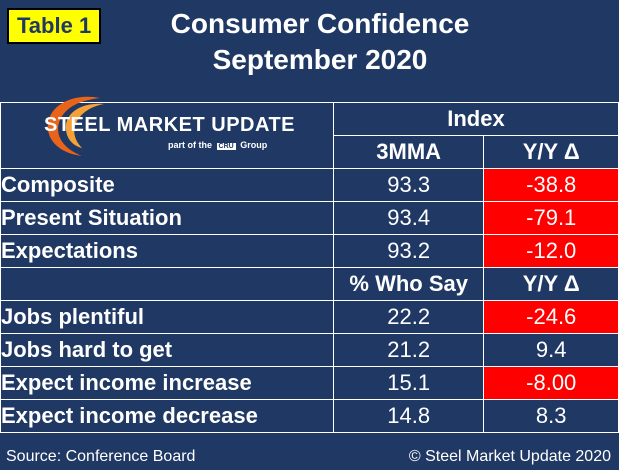 The image size is (619, 470). What do you see at coordinates (509, 456) in the screenshot?
I see `copyright-note: © Steel Market Update 2020` at bounding box center [509, 456].